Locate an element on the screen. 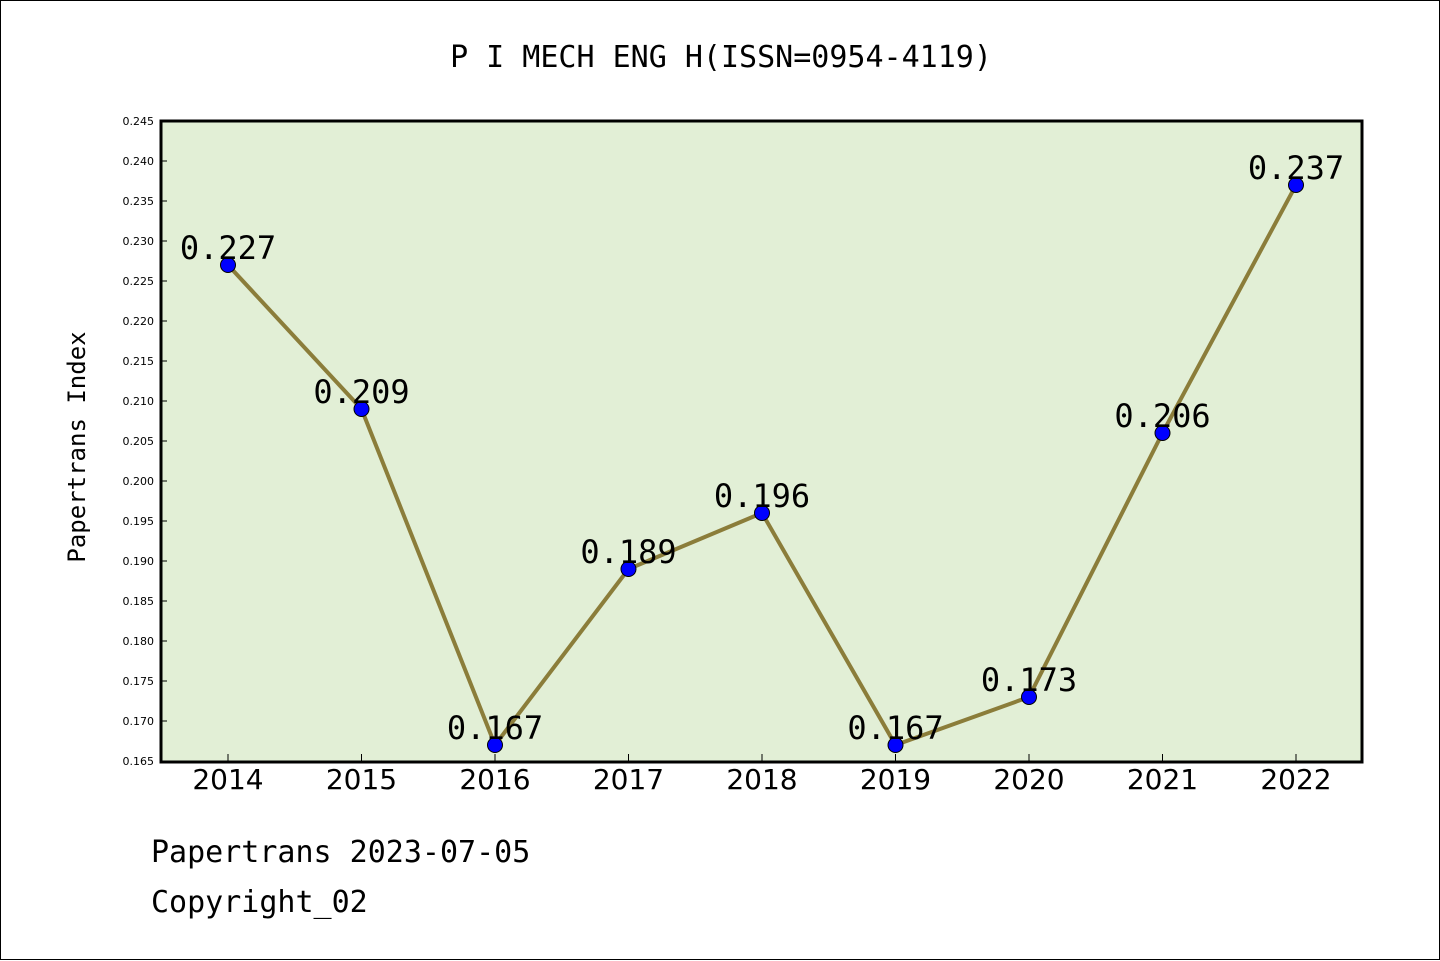 This screenshot has width=1440, height=961. y-tick-label: 0.205 is located at coordinates (139, 441).